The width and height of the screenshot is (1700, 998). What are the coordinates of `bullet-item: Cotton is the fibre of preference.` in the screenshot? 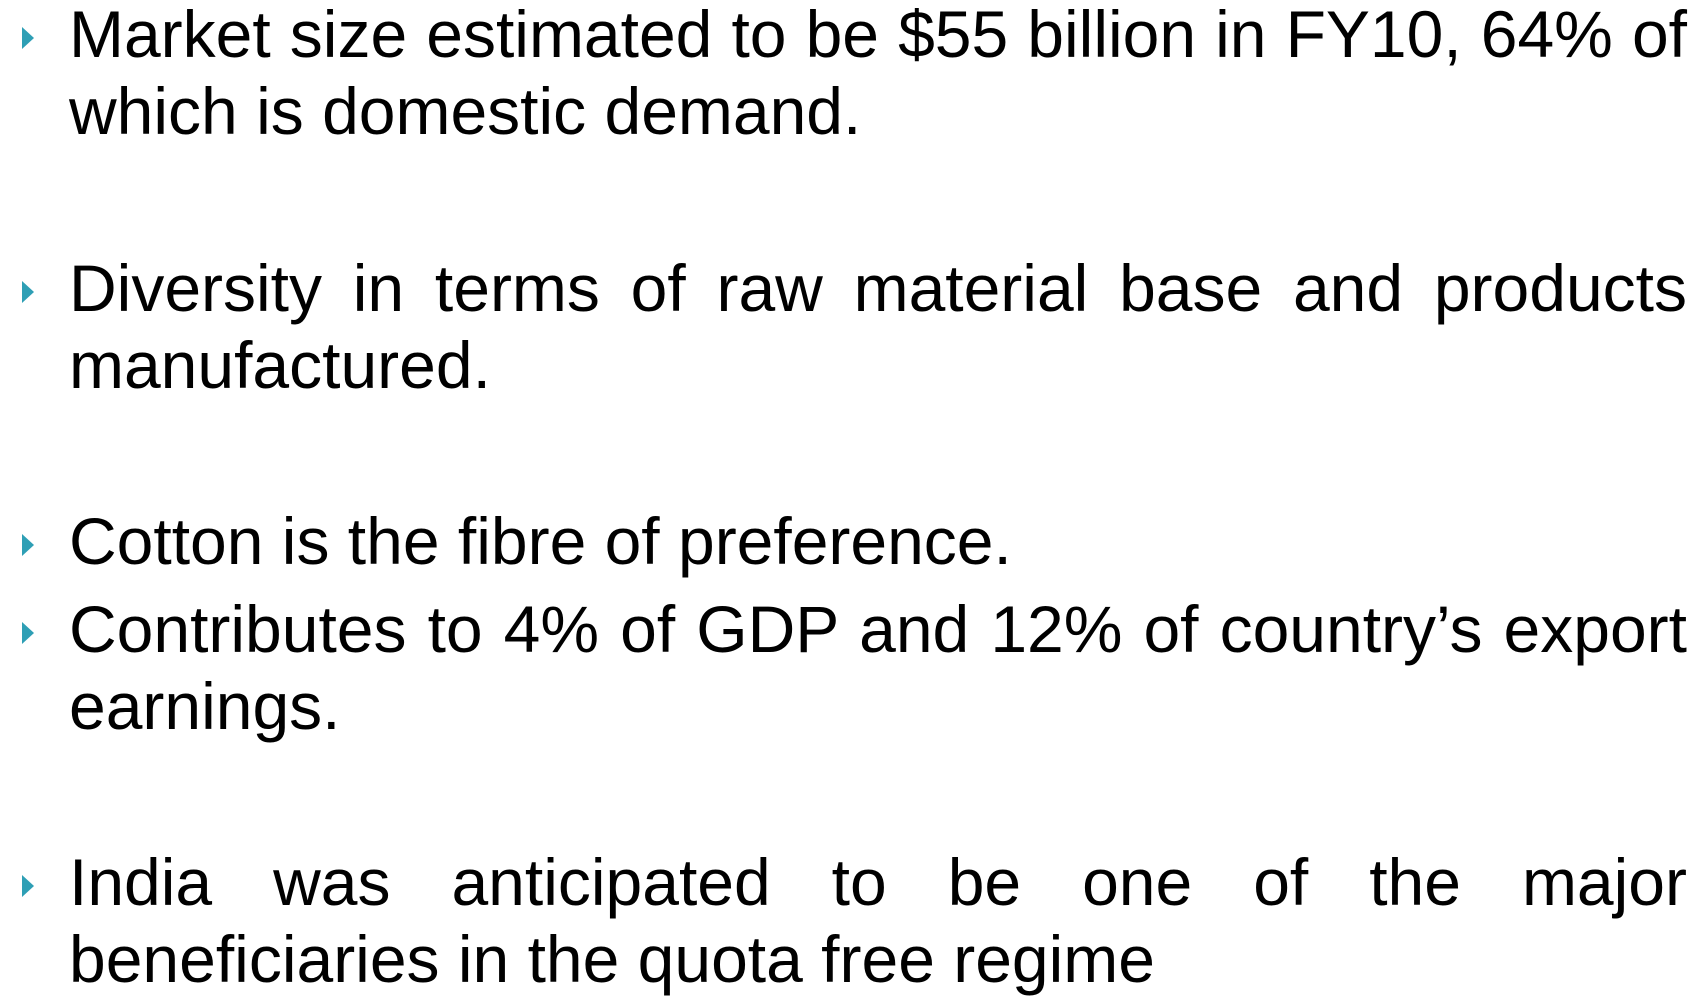 It's located at (854, 541).